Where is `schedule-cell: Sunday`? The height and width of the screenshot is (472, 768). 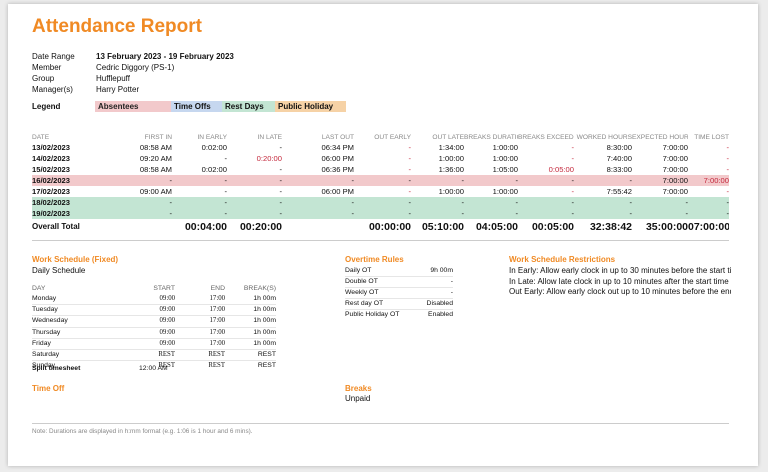 schedule-cell: Sunday is located at coordinates (44, 366).